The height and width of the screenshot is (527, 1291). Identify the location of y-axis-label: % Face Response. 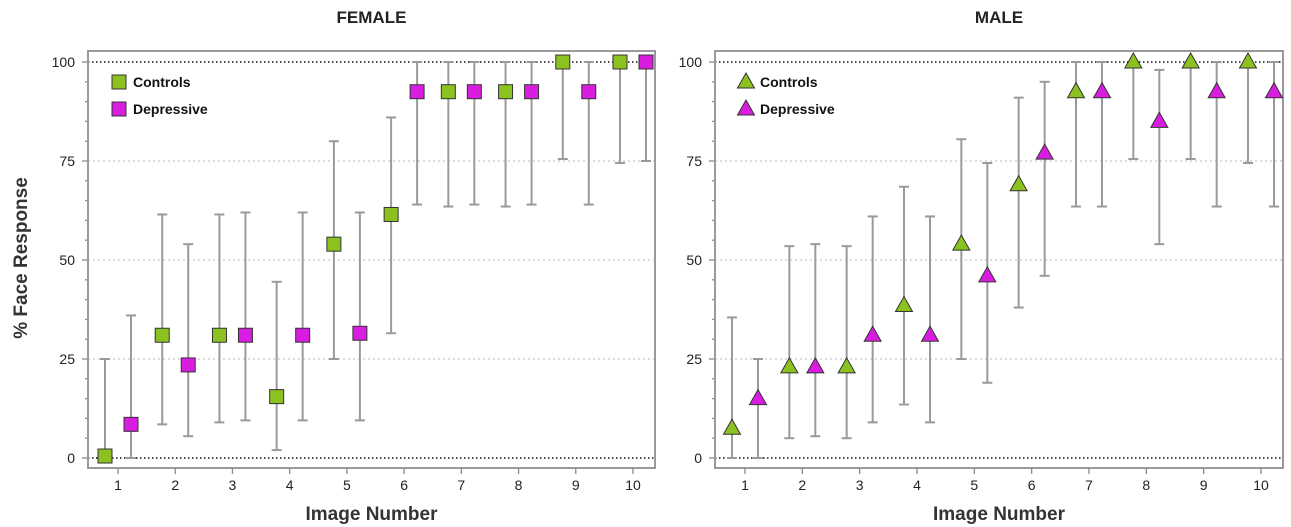
(21, 258).